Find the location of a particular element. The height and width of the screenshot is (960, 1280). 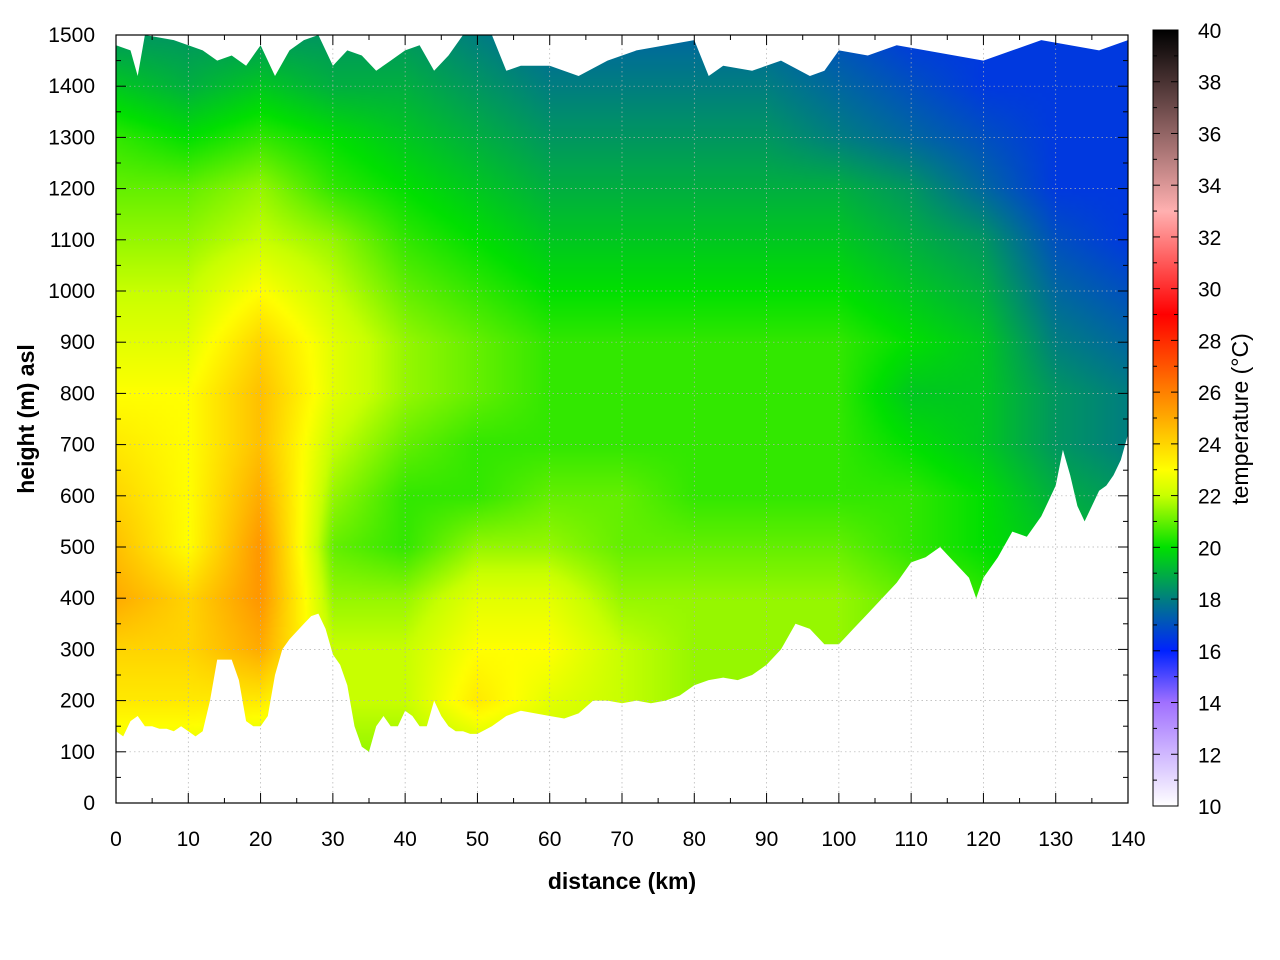

colorbar-tick-label: 18 is located at coordinates (1209, 600).